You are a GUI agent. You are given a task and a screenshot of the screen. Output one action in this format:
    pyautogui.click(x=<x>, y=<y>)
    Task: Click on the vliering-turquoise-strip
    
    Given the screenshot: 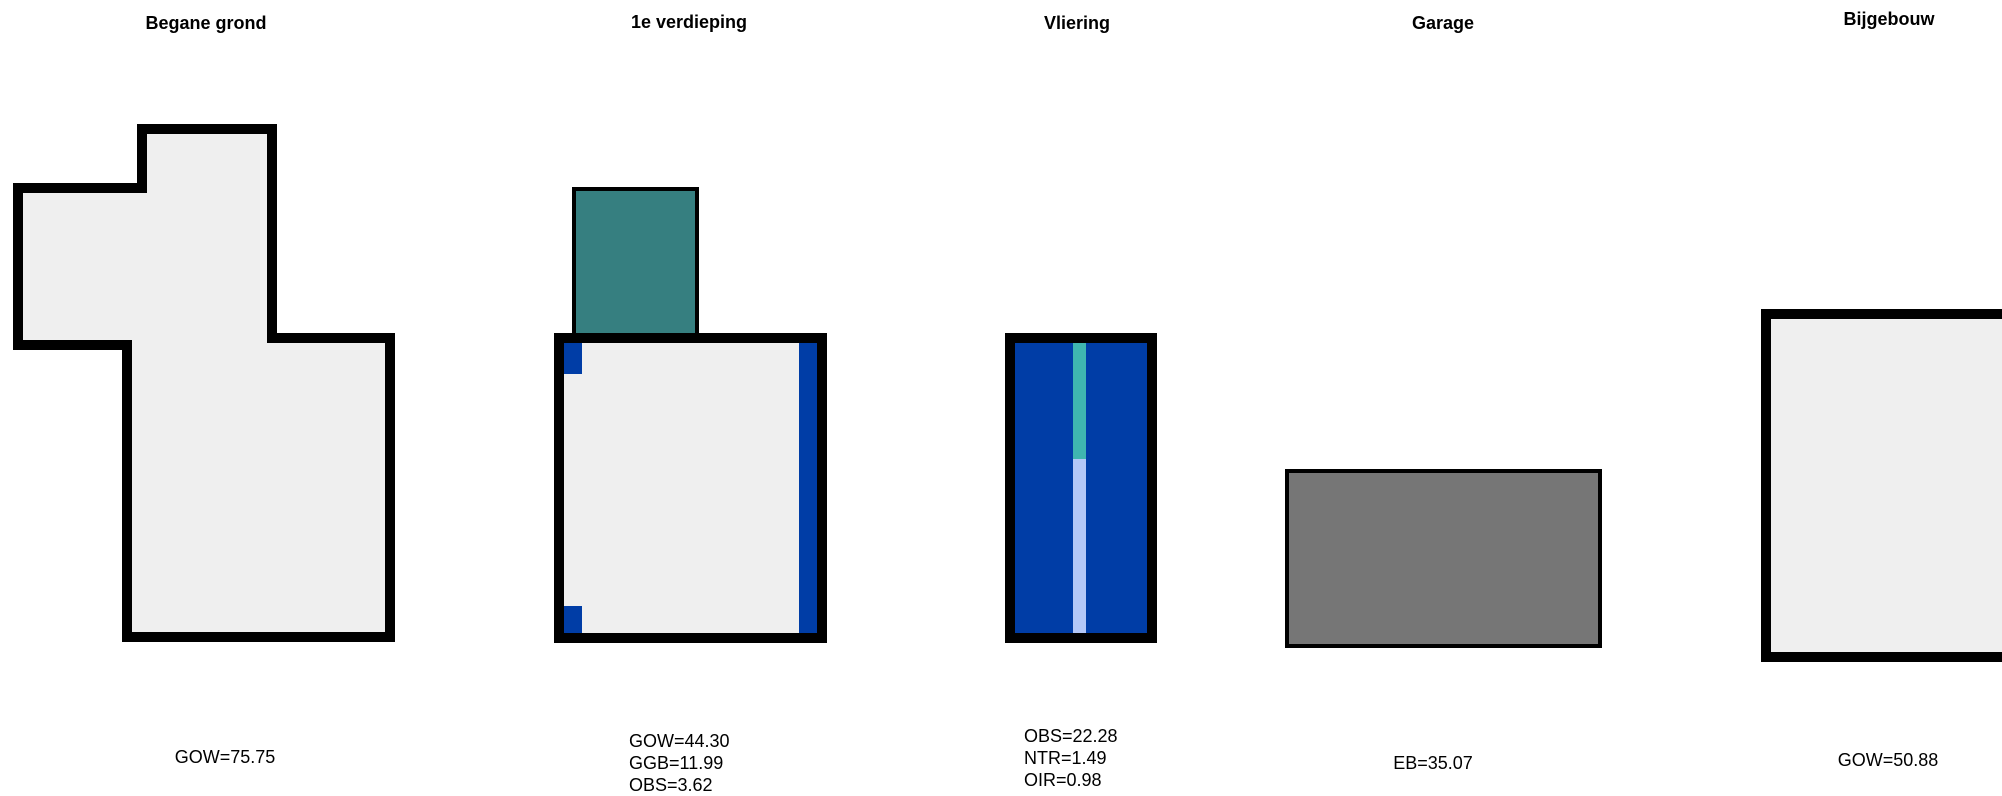 What is the action you would take?
    pyautogui.click(x=1079, y=401)
    